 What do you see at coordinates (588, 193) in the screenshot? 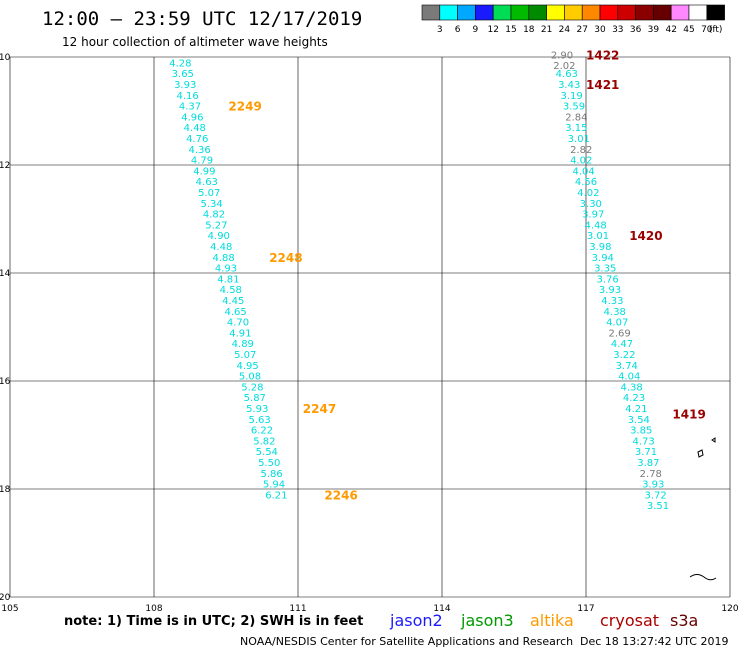
I see `wave-height-value: 4.02` at bounding box center [588, 193].